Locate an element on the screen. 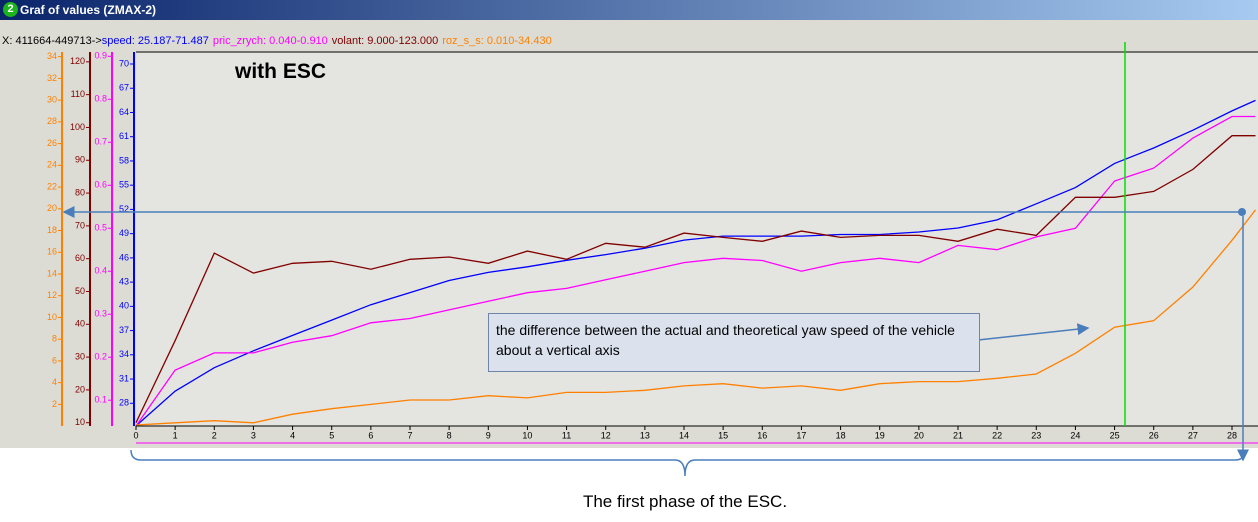  annotation: with ESC is located at coordinates (281, 71).